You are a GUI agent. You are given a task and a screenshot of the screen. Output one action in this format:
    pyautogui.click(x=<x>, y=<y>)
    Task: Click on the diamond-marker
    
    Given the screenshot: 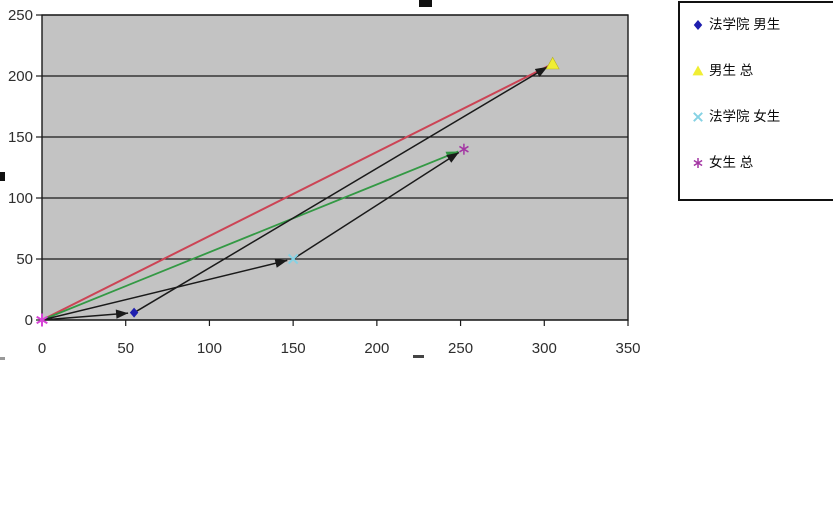 What is the action you would take?
    pyautogui.click(x=134, y=312)
    